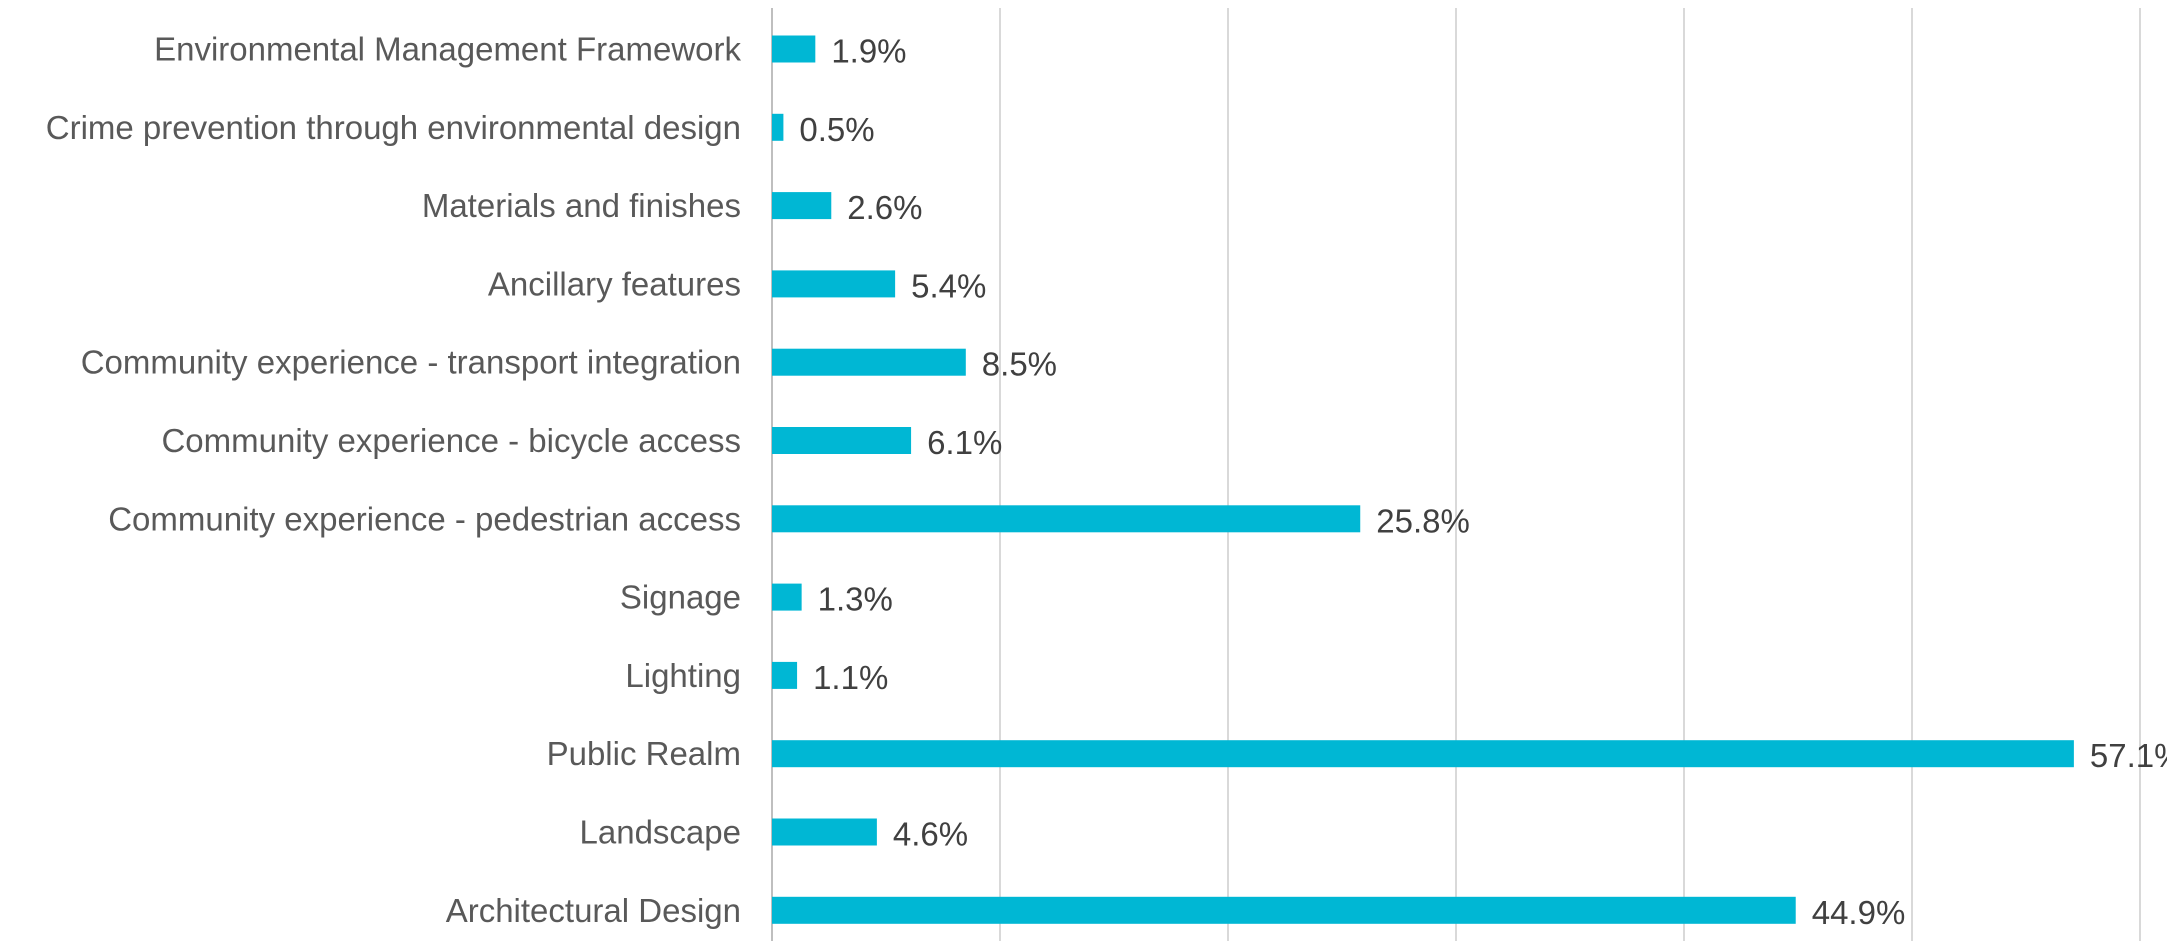  I want to click on data-label: 4.6%, so click(930, 834).